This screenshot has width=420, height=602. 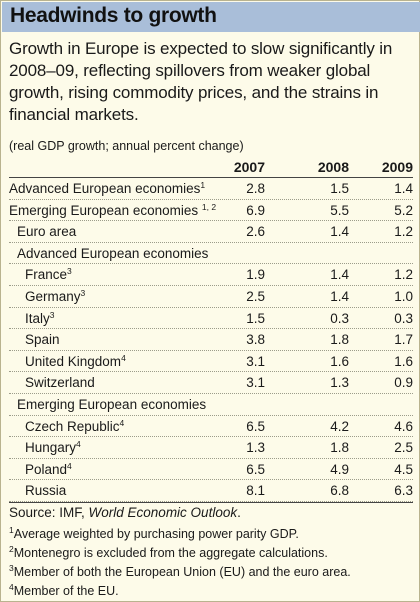 I want to click on table-row: Switzerland 3.1 1.3 0.9, so click(x=211, y=383).